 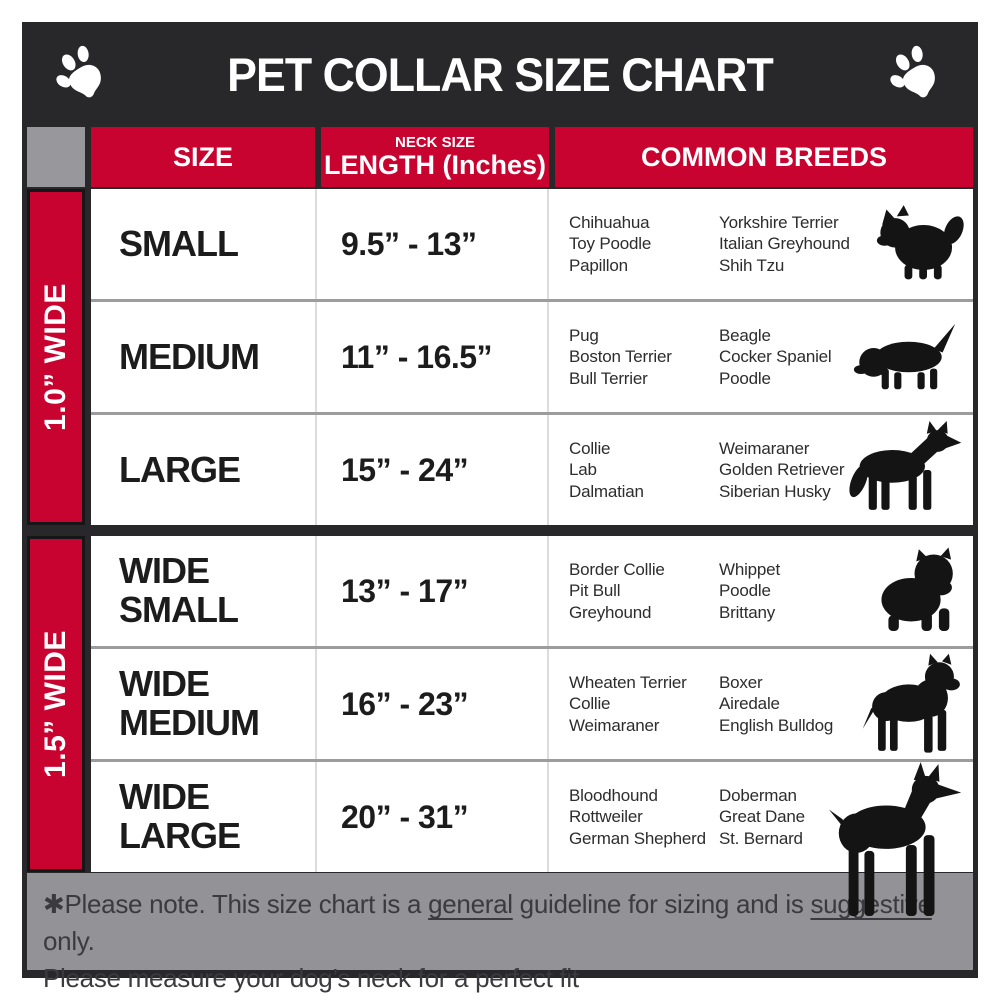 I want to click on breed-name: Boxer, so click(x=741, y=683).